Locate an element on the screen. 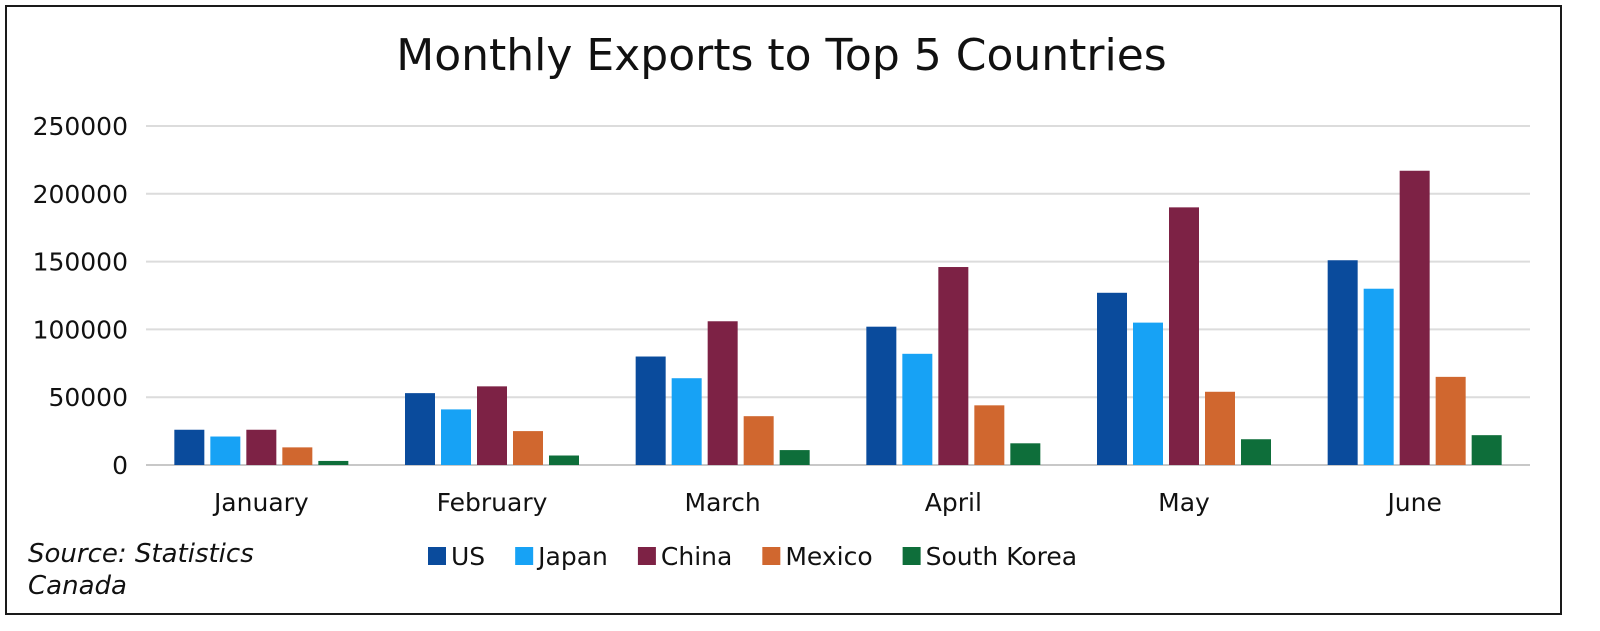  x-tick-label: February is located at coordinates (492, 502).